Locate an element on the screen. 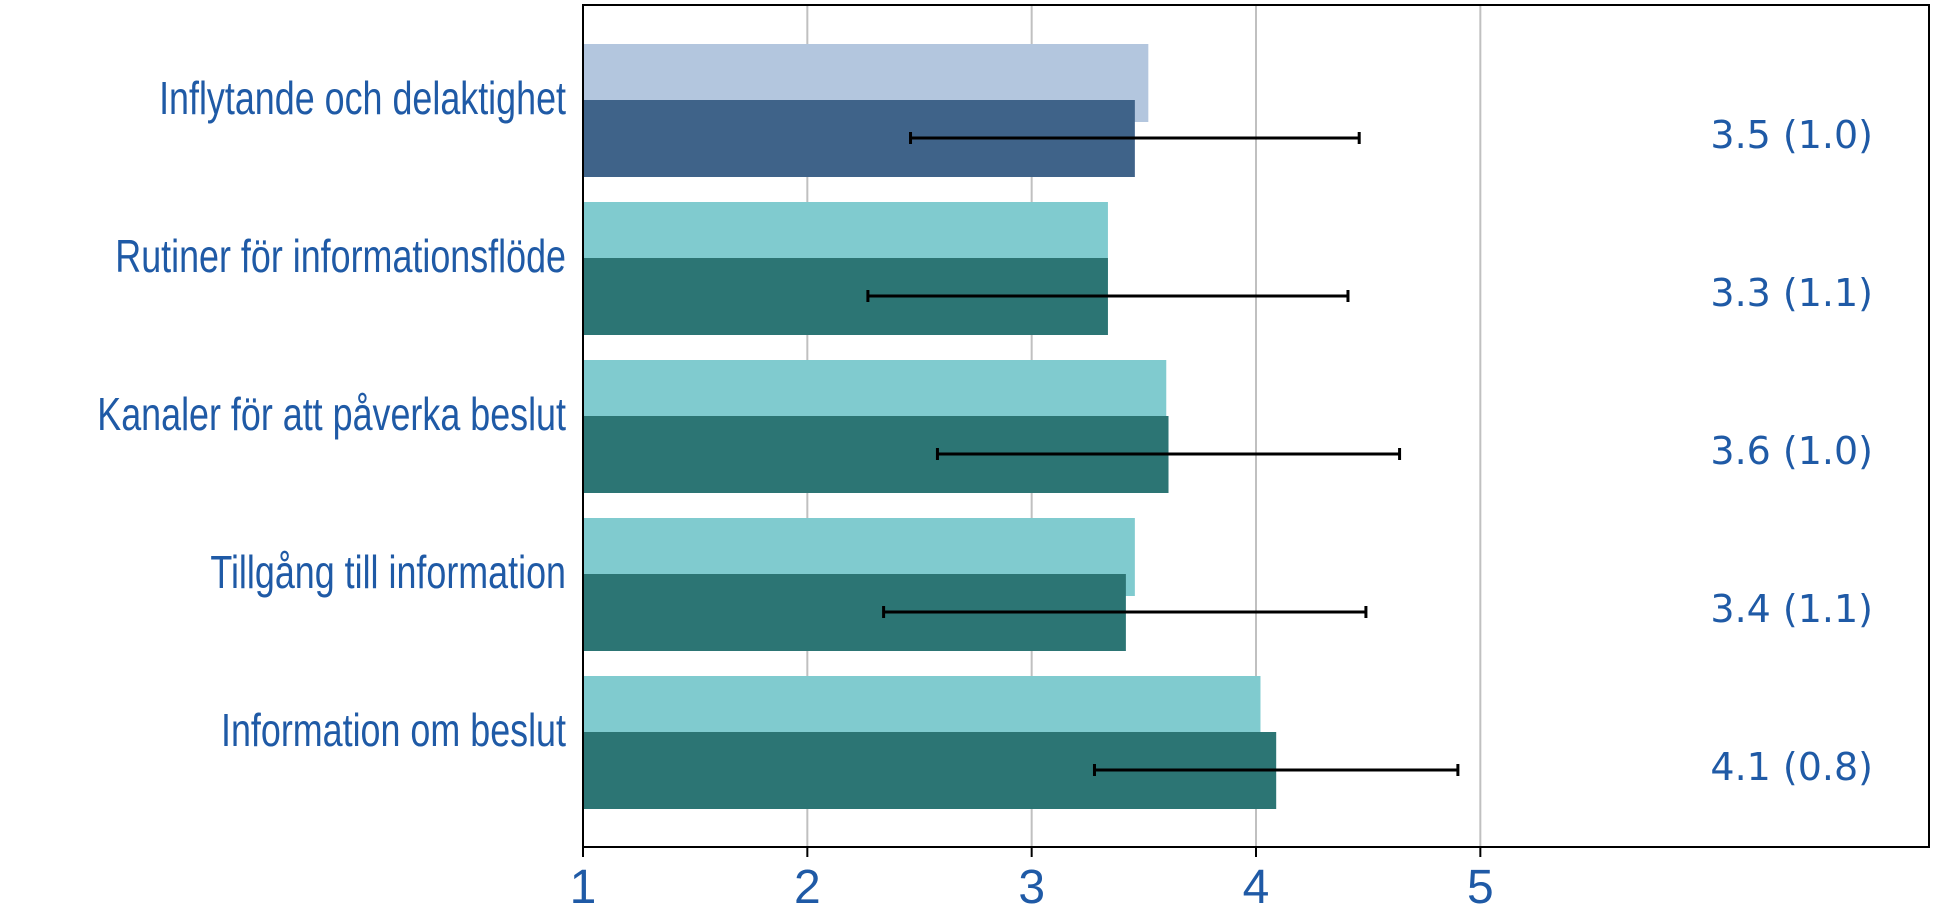  x-tick-label: 1 is located at coordinates (583, 883).